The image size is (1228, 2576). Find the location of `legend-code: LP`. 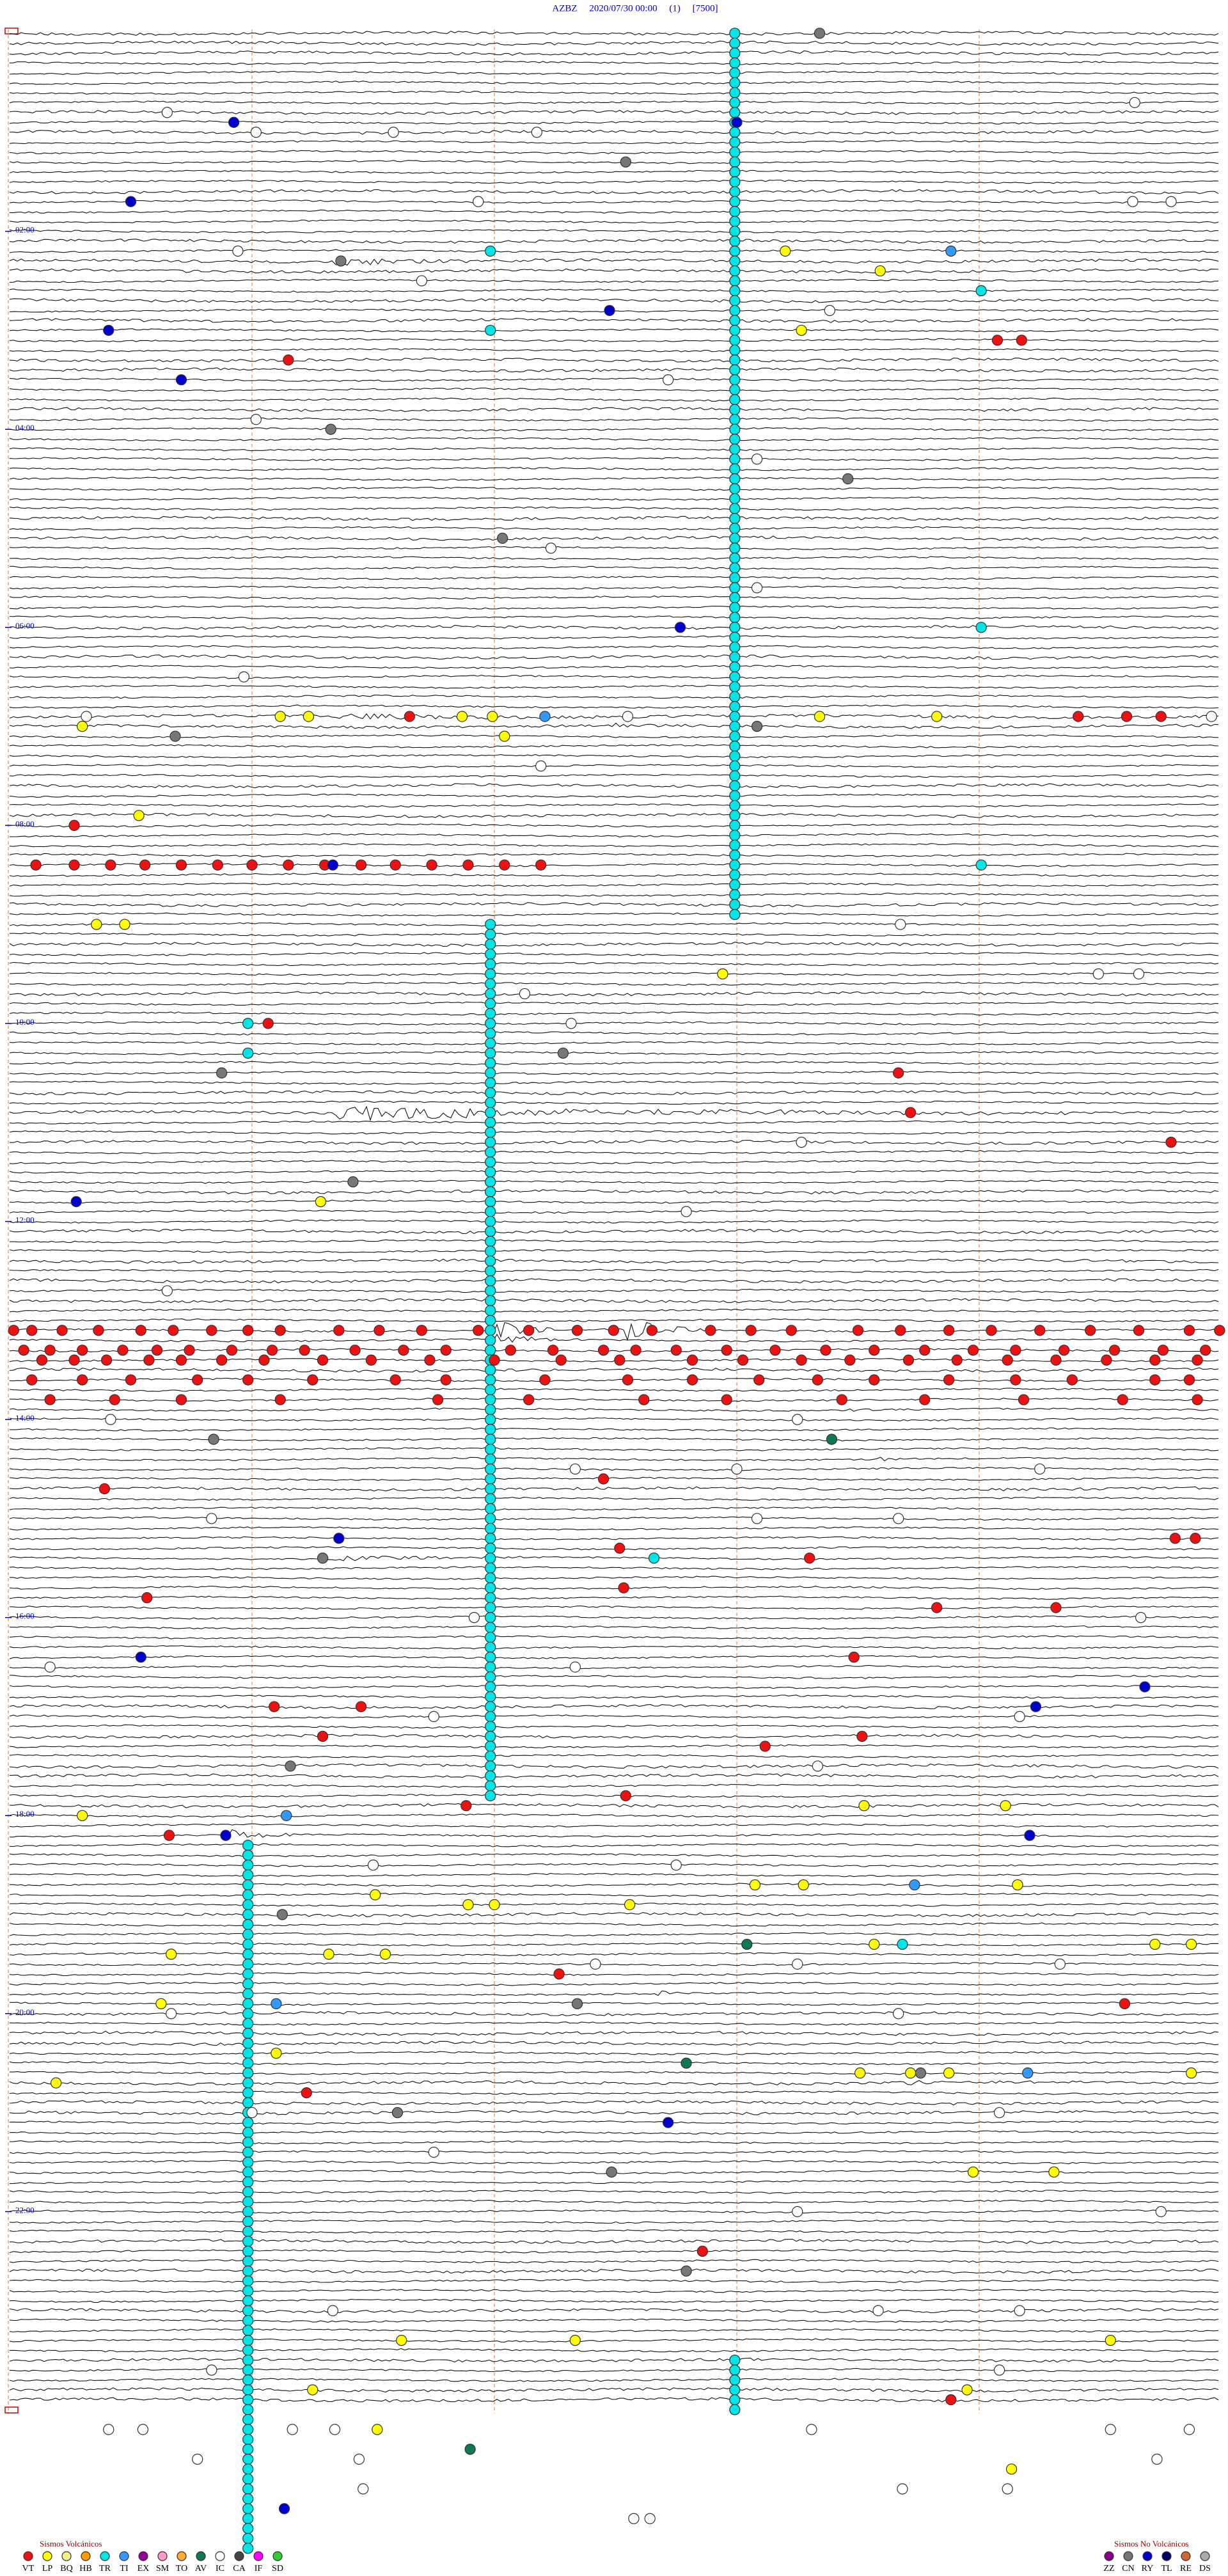

legend-code: LP is located at coordinates (47, 2568).